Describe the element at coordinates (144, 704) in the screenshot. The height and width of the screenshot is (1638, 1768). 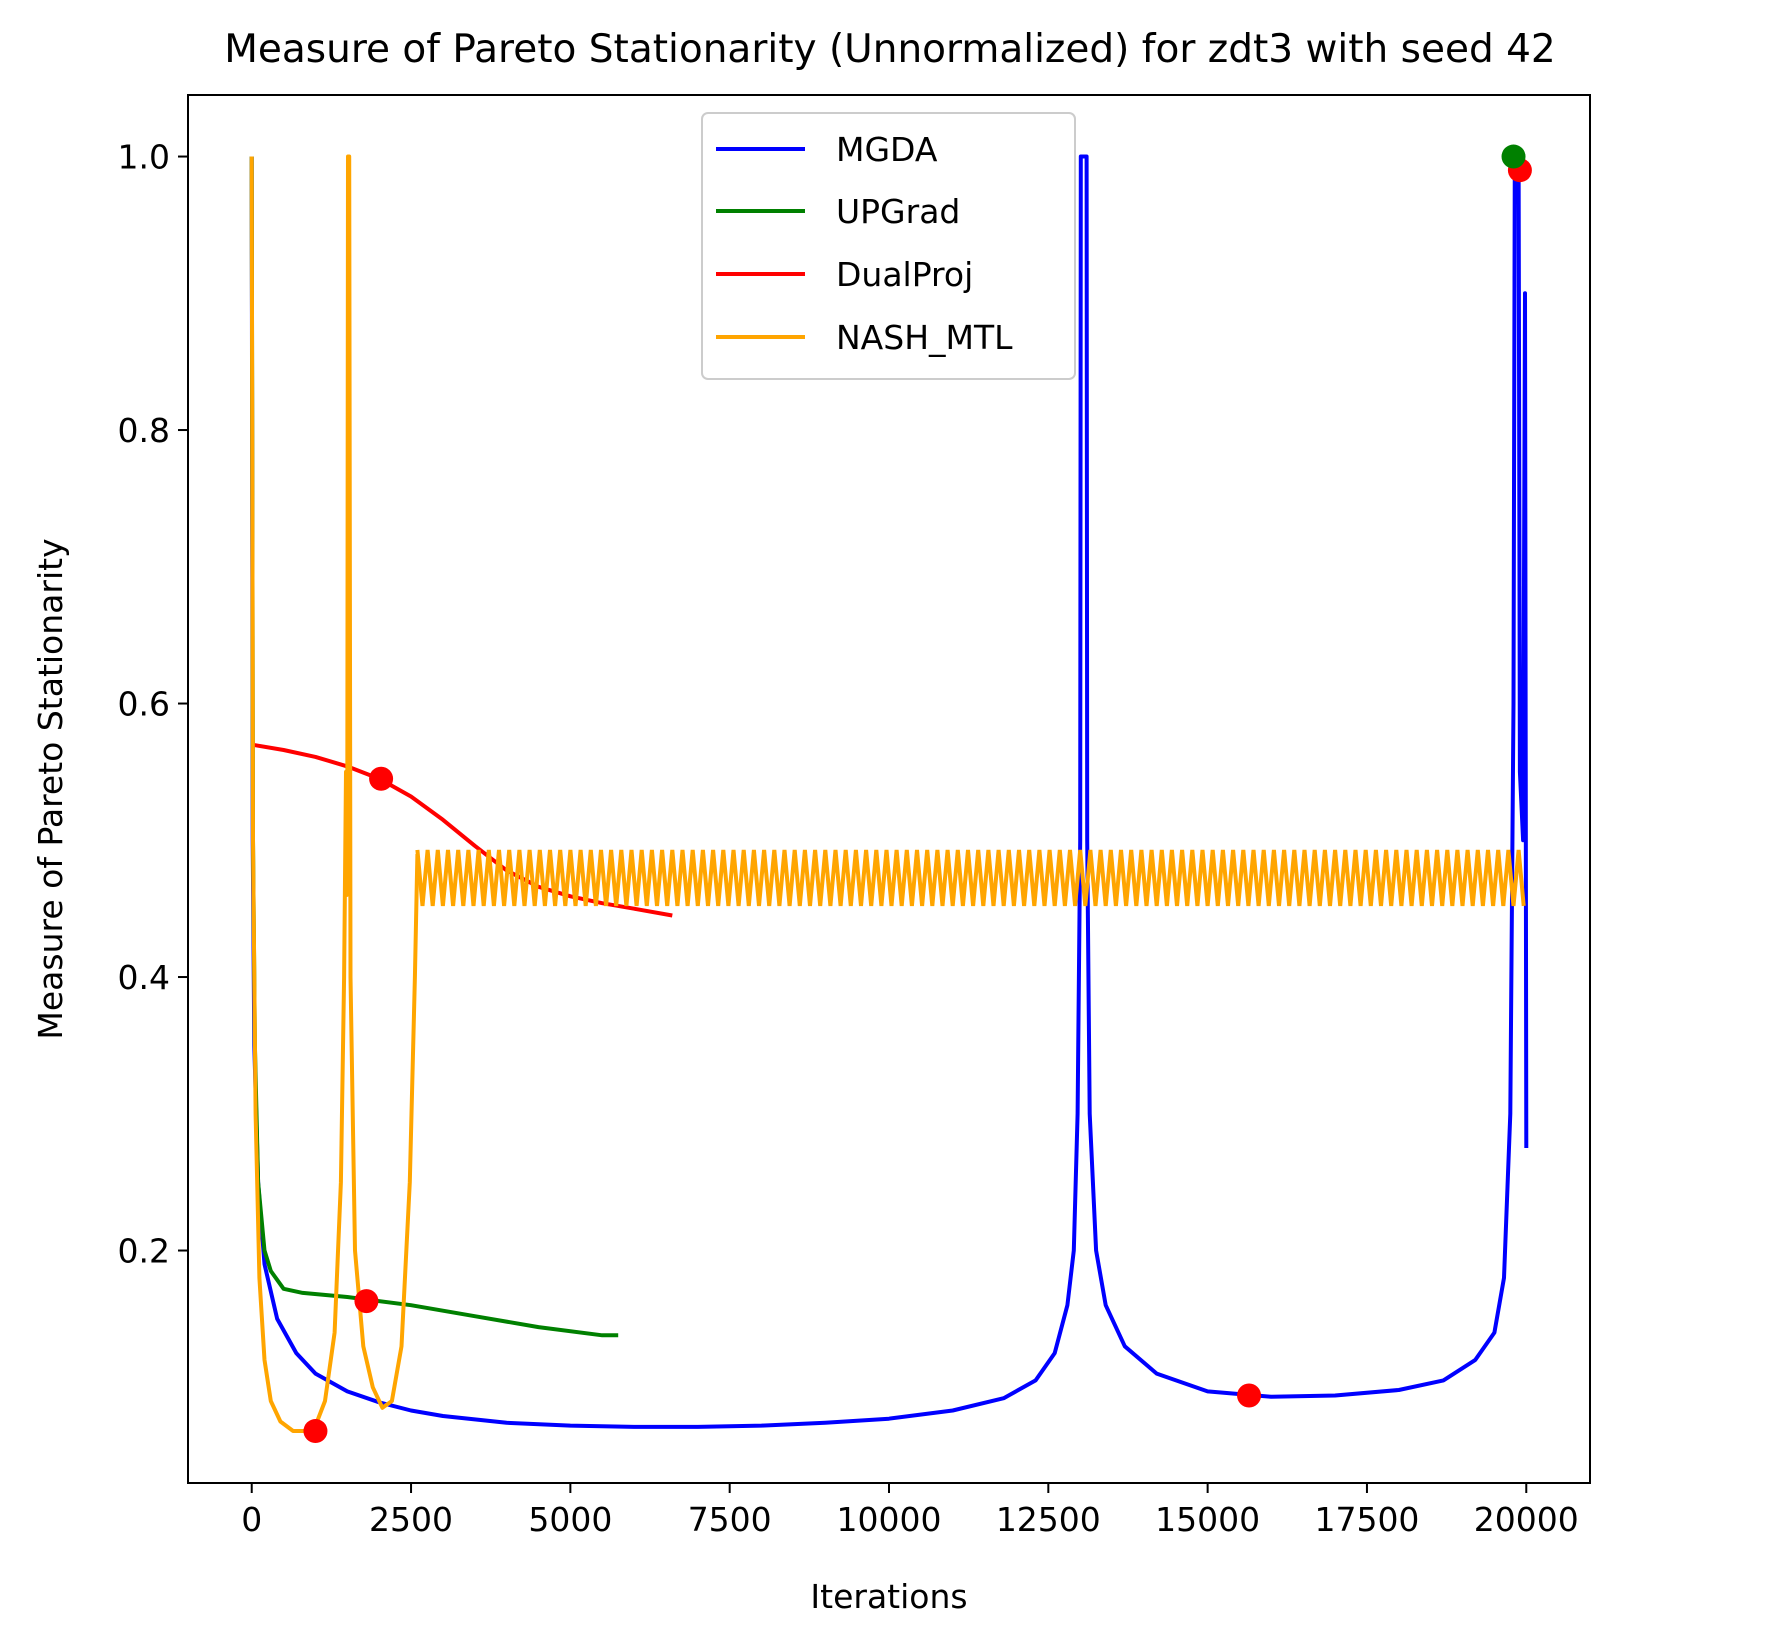
I see `y-tick-label: 0.6` at that location.